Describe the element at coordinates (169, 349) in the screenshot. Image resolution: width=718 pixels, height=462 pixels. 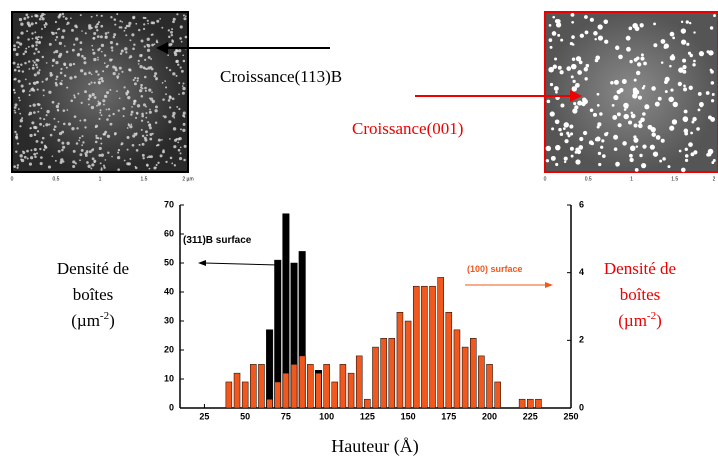
I see `y-tick-label: 20` at that location.